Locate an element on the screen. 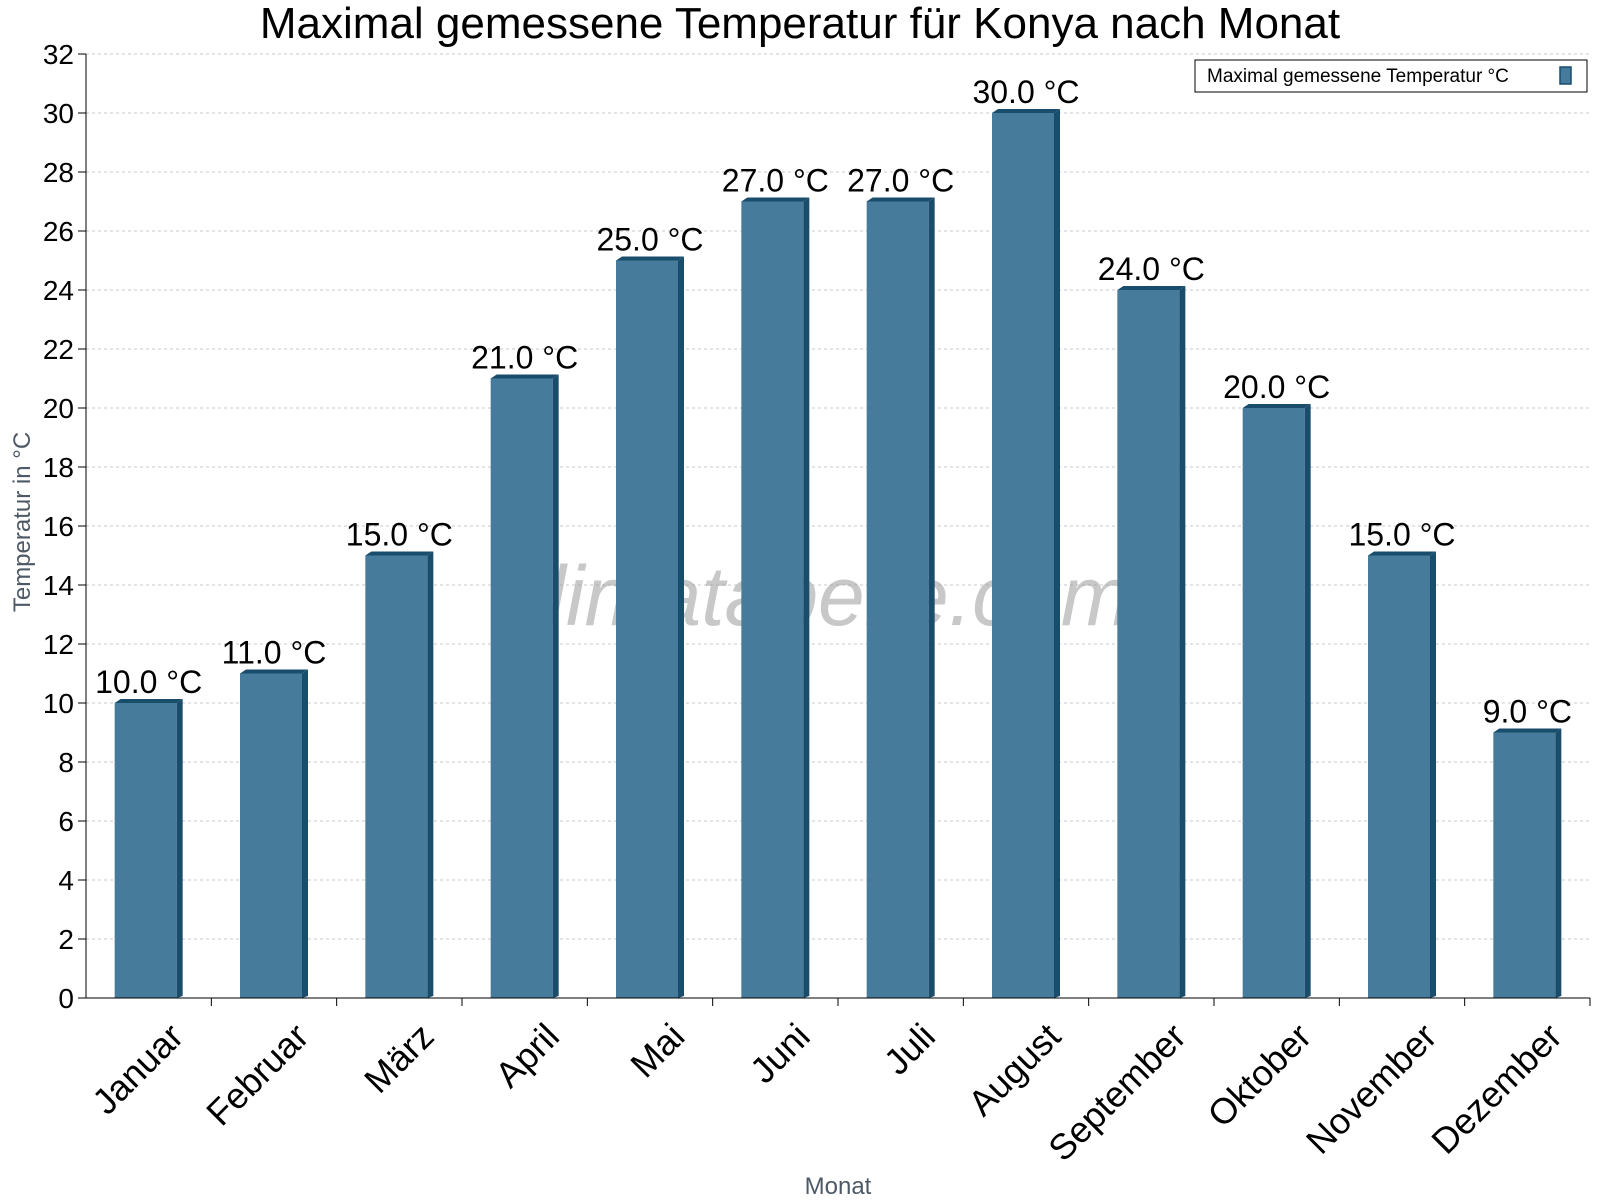  x-tick-label: November is located at coordinates (1371, 1088).